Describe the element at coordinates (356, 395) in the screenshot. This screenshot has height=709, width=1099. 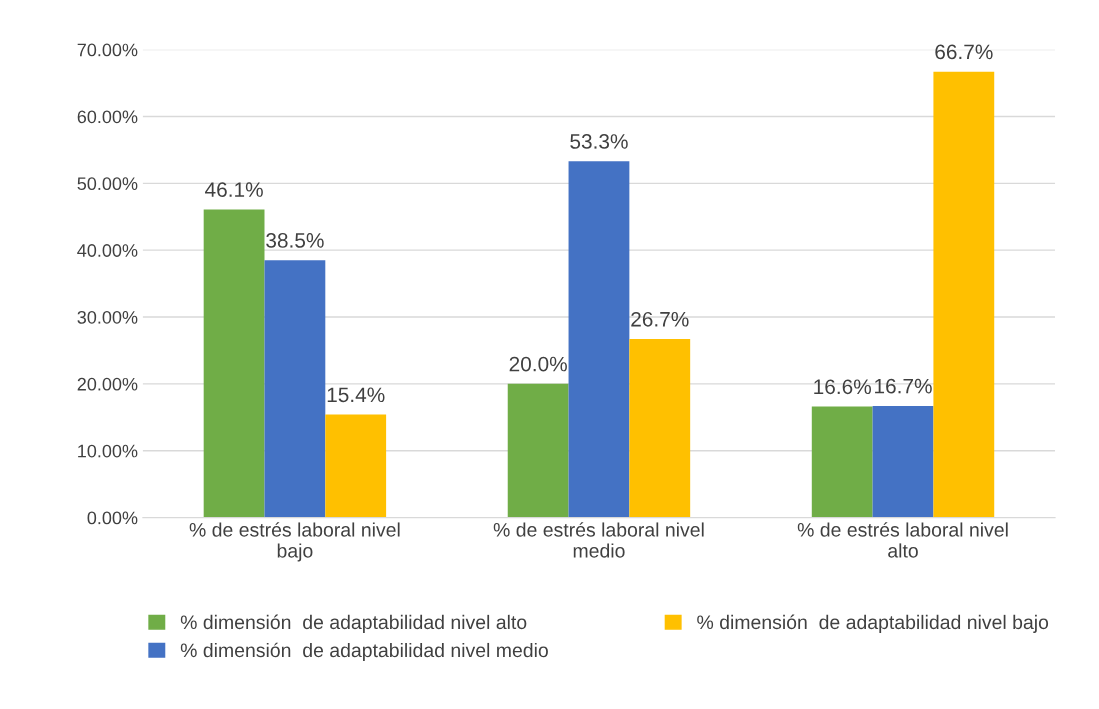
I see `data-label: 15.4%` at that location.